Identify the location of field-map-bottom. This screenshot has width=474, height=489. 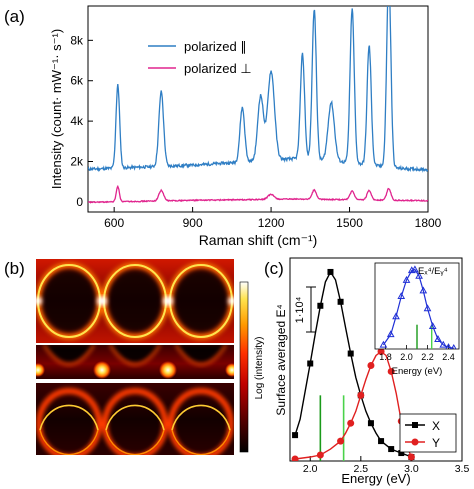
(135, 419).